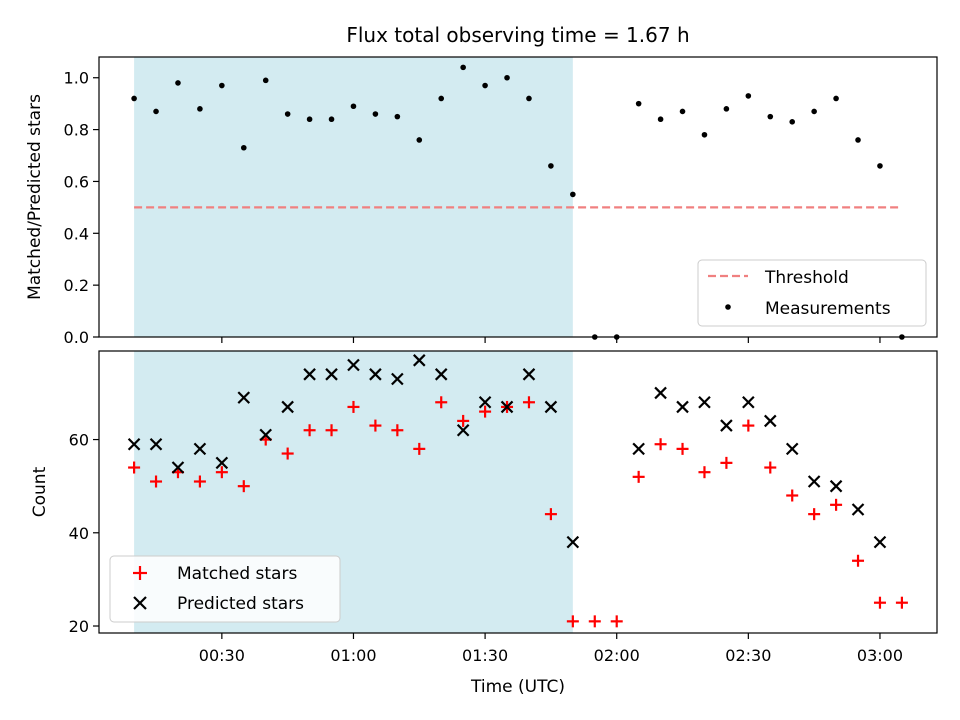  What do you see at coordinates (76, 285) in the screenshot?
I see `top-y-tick-label: 0.2` at bounding box center [76, 285].